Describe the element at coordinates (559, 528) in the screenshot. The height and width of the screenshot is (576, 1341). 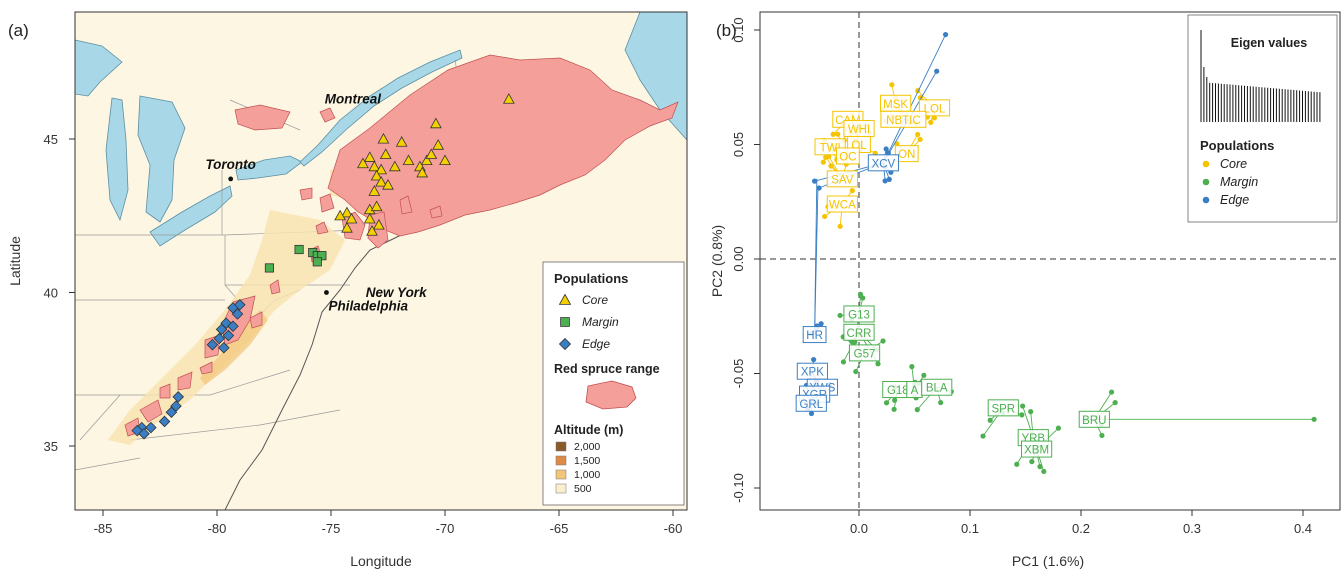
I see `map-x-tick-label: -65` at that location.